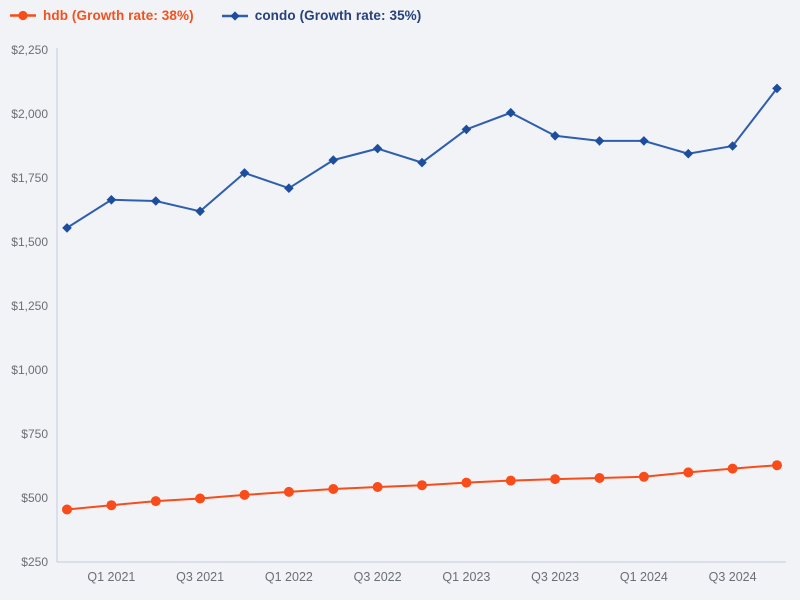 The image size is (800, 600). Describe the element at coordinates (29, 242) in the screenshot. I see `y-tick-label: $1,500` at that location.